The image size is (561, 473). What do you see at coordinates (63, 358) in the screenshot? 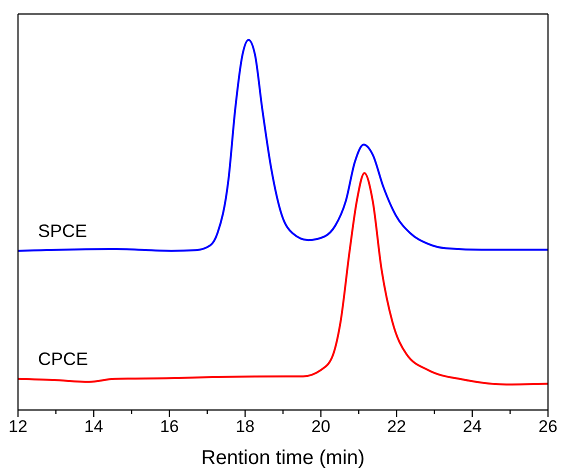
I see `series-label: CPCE` at bounding box center [63, 358].